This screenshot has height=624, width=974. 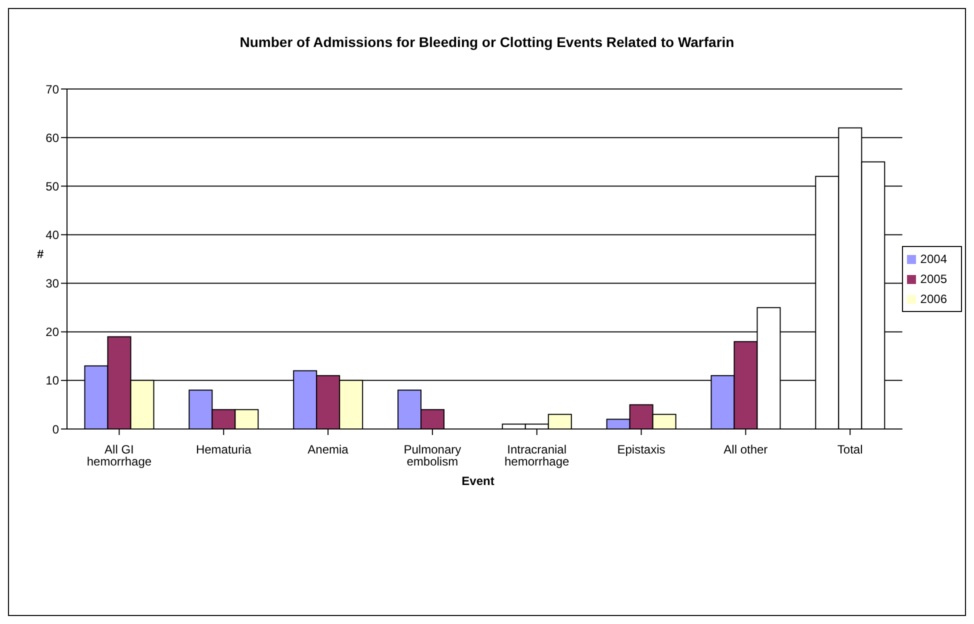 What do you see at coordinates (328, 449) in the screenshot?
I see `x-tick-label: Anemia` at bounding box center [328, 449].